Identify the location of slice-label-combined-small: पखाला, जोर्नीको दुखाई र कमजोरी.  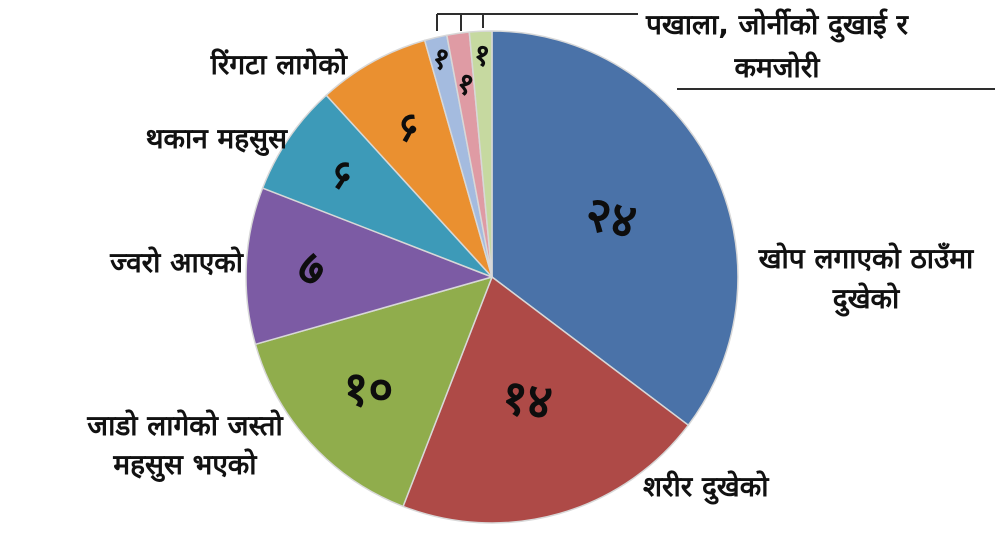
(777, 46).